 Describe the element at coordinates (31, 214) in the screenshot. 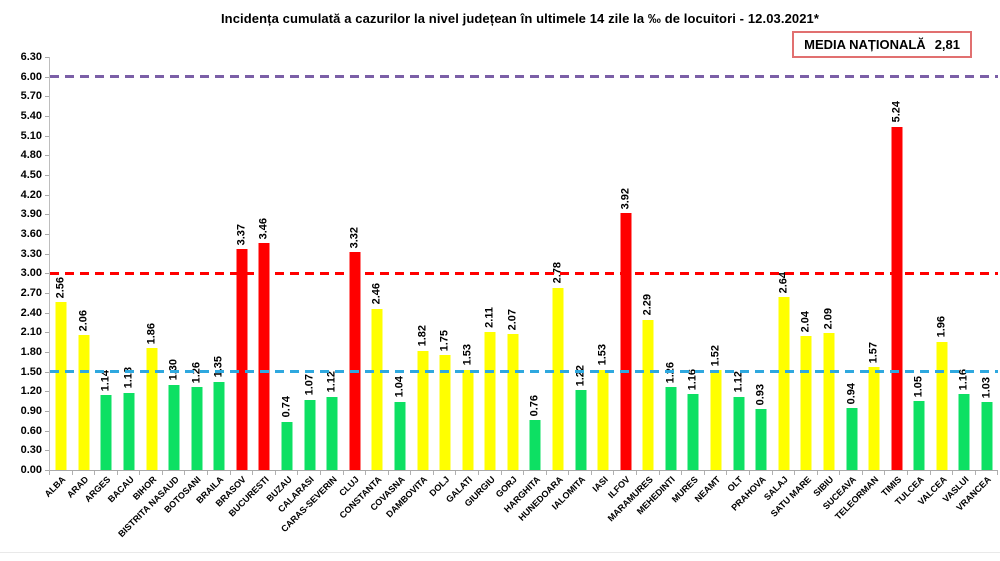

I see `y-tick-label: 3.90` at that location.